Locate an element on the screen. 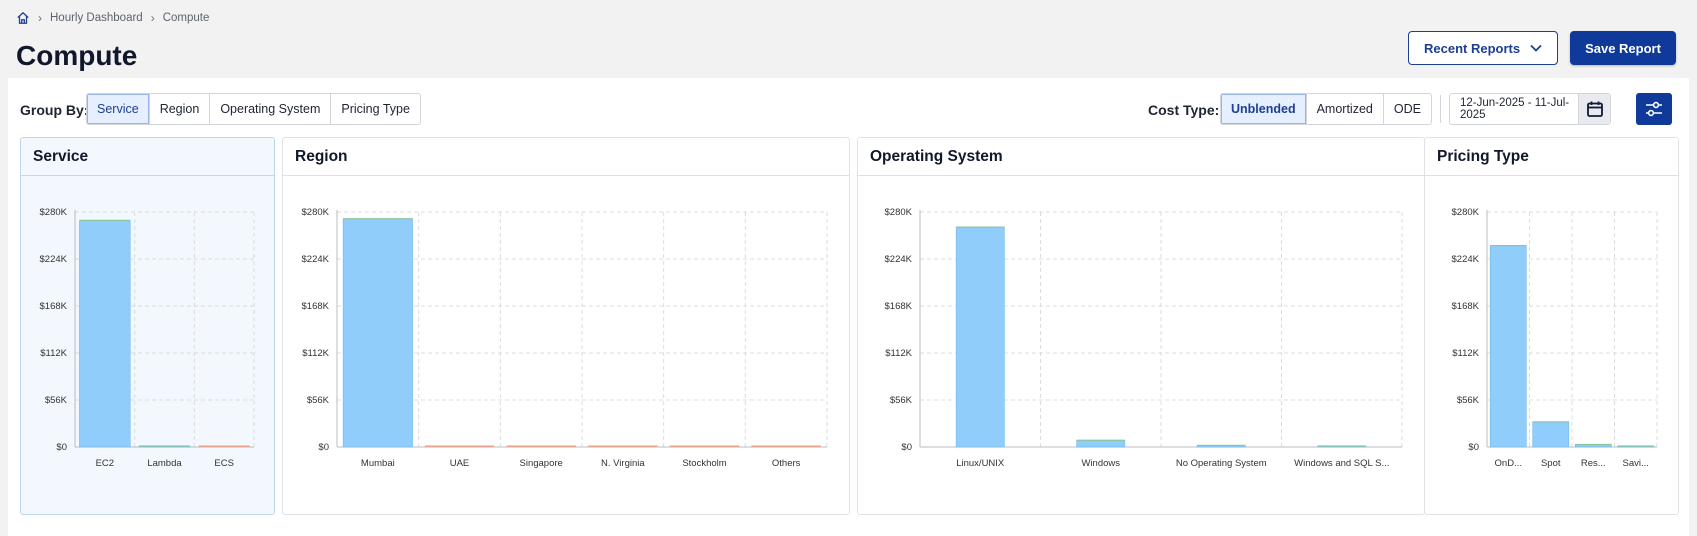 The height and width of the screenshot is (536, 1697). x-tick-label: UAE is located at coordinates (460, 463).